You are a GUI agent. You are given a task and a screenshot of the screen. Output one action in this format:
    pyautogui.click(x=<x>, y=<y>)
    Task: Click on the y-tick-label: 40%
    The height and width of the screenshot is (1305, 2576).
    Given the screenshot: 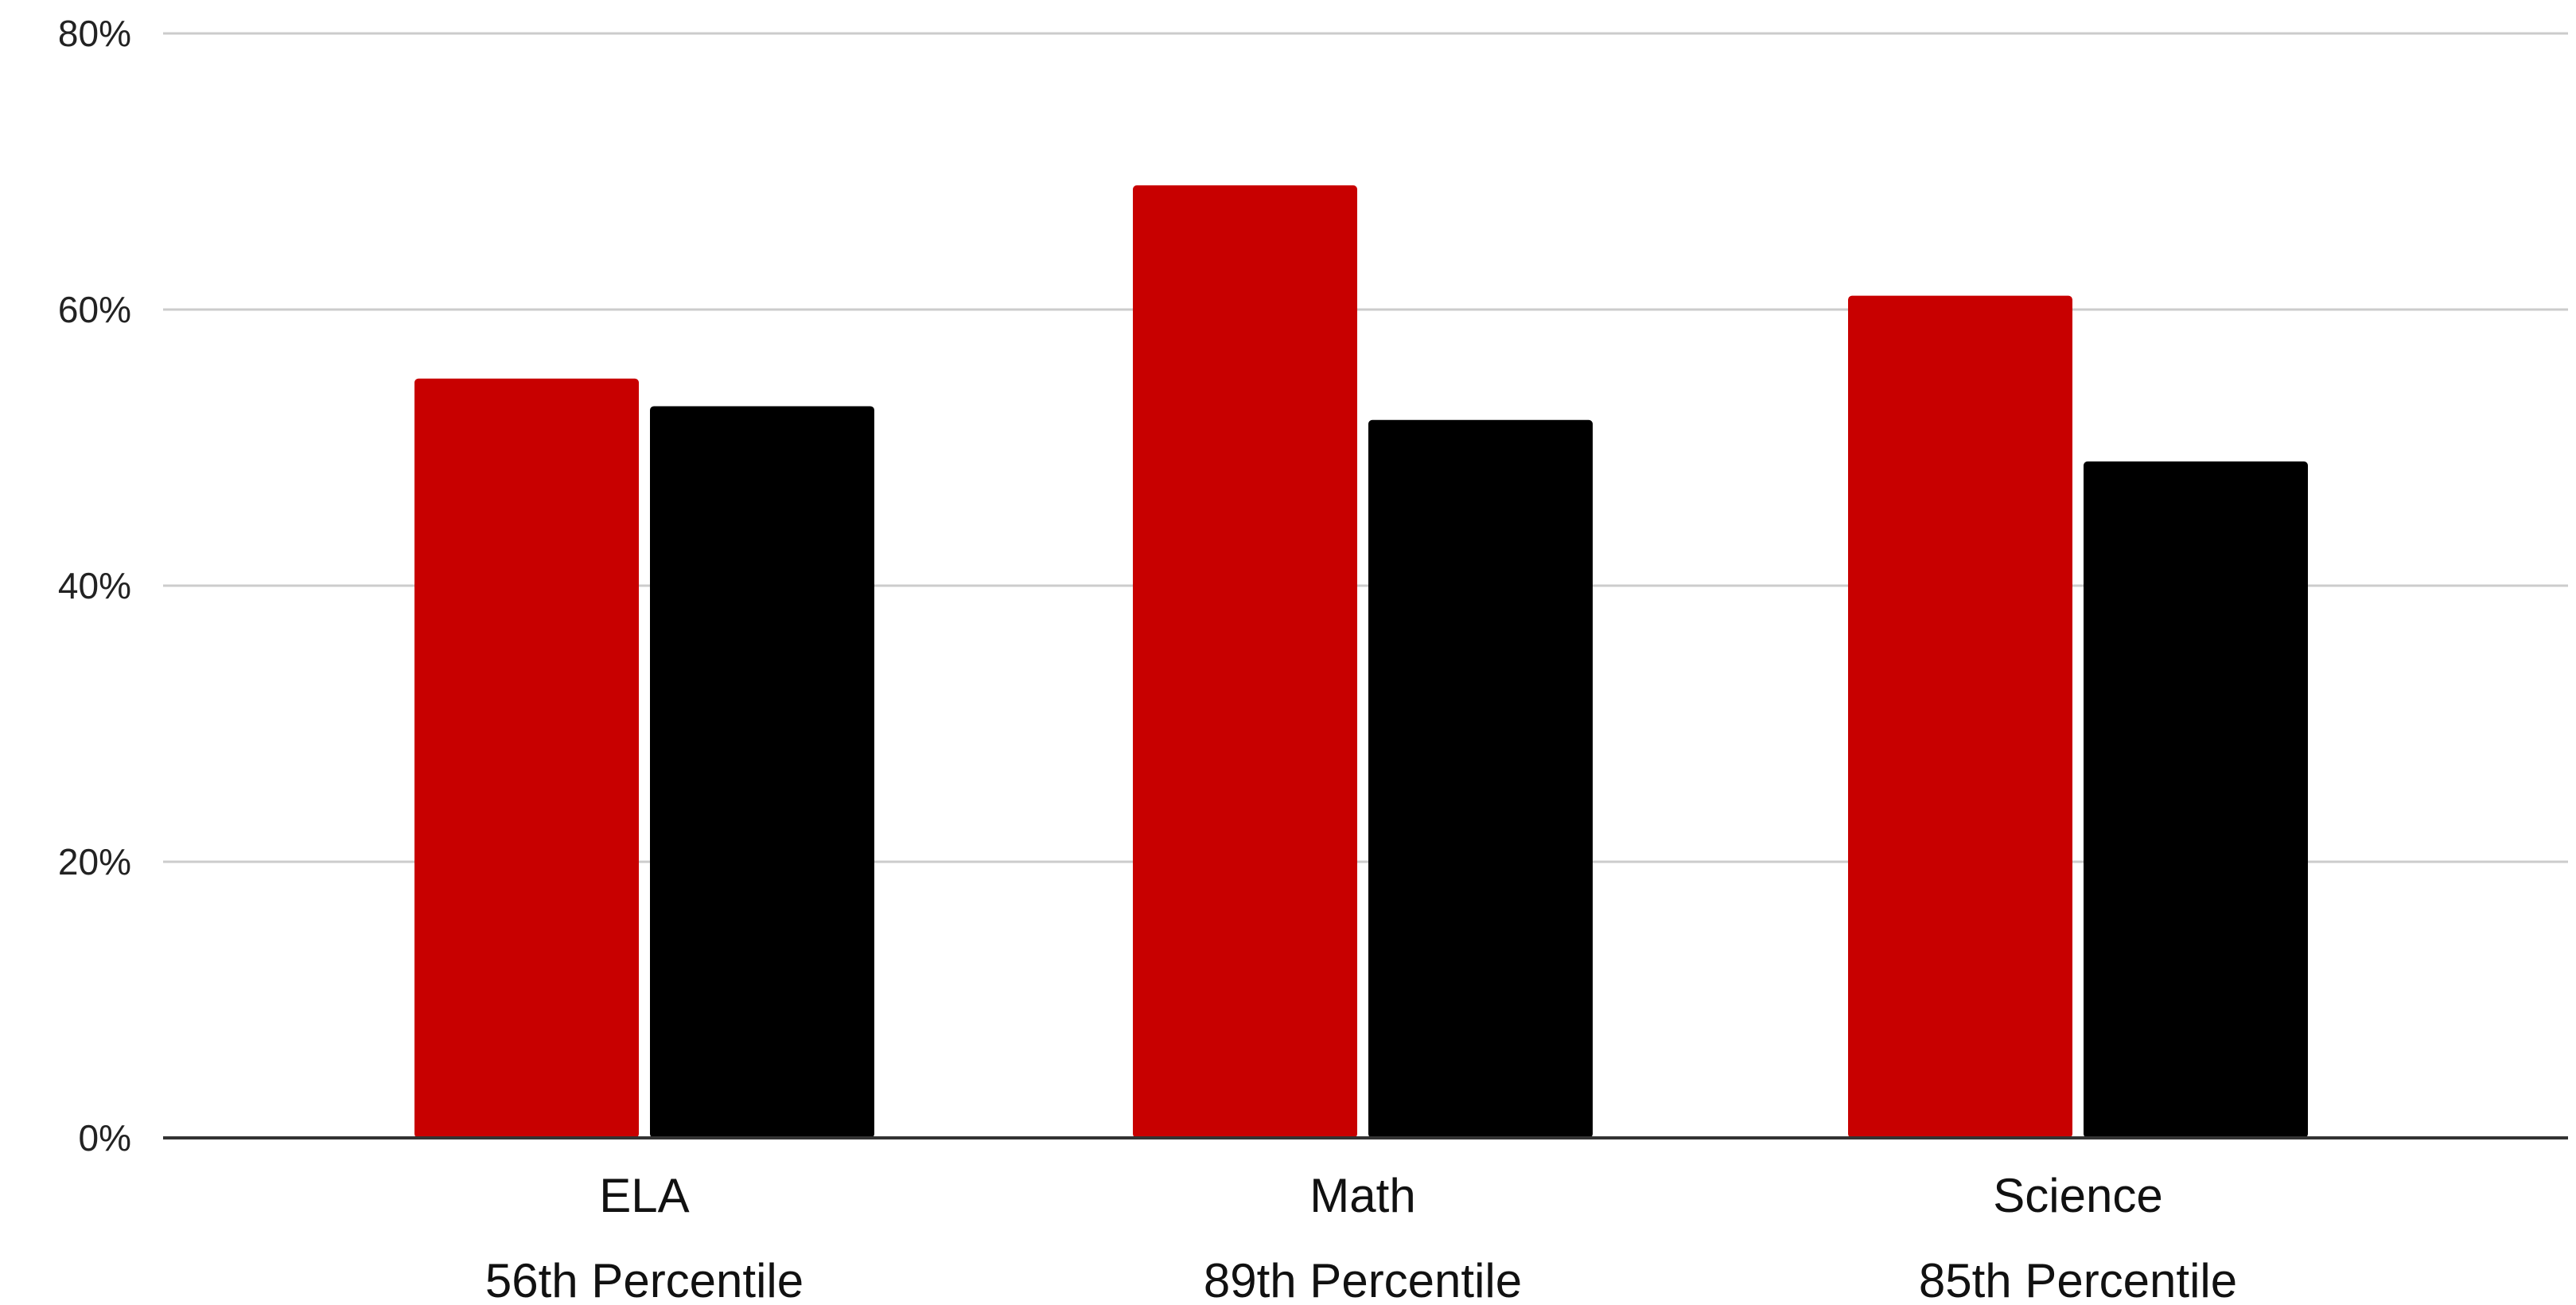 What is the action you would take?
    pyautogui.click(x=95, y=585)
    